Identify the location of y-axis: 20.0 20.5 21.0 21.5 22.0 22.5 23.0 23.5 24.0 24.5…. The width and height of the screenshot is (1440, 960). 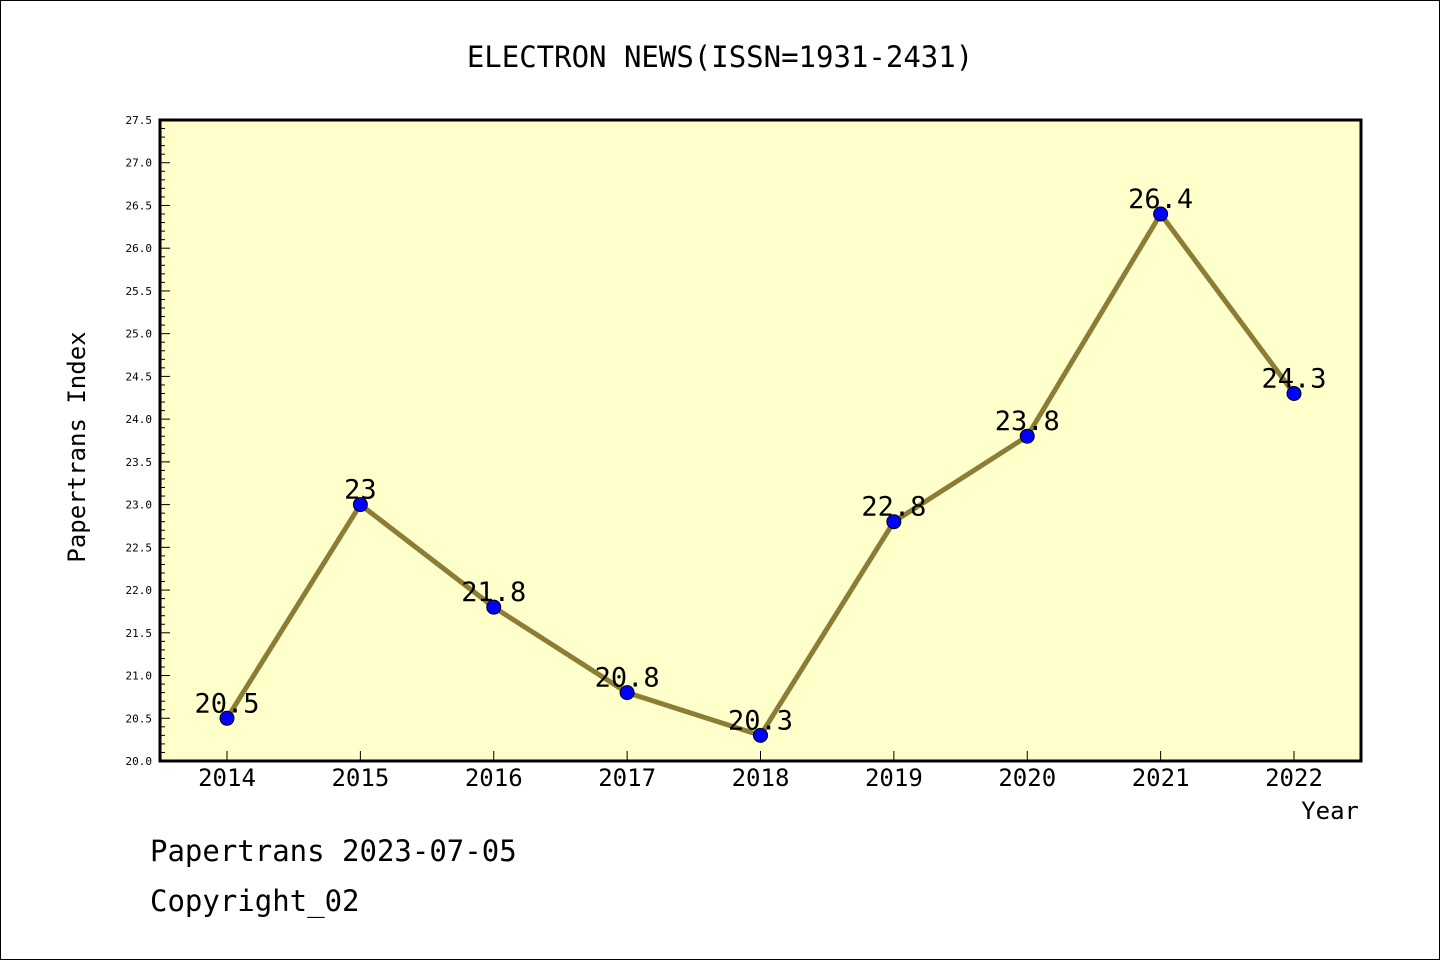
(148, 441).